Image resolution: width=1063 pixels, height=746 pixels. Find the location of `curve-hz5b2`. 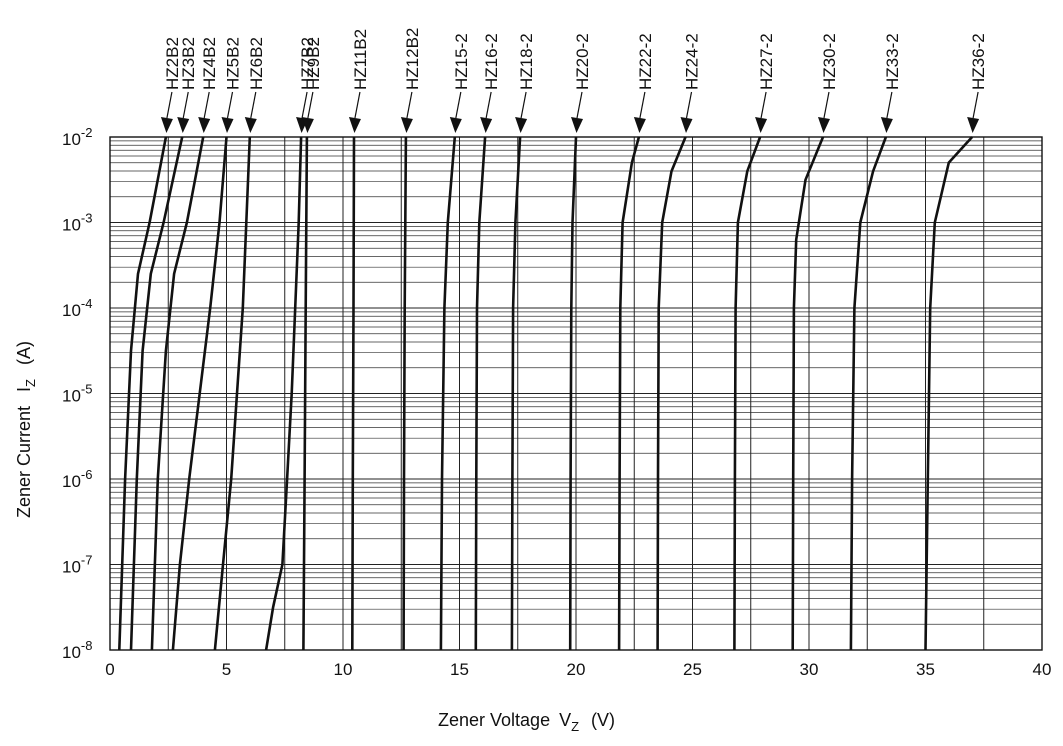

curve-hz5b2 is located at coordinates (199, 393).